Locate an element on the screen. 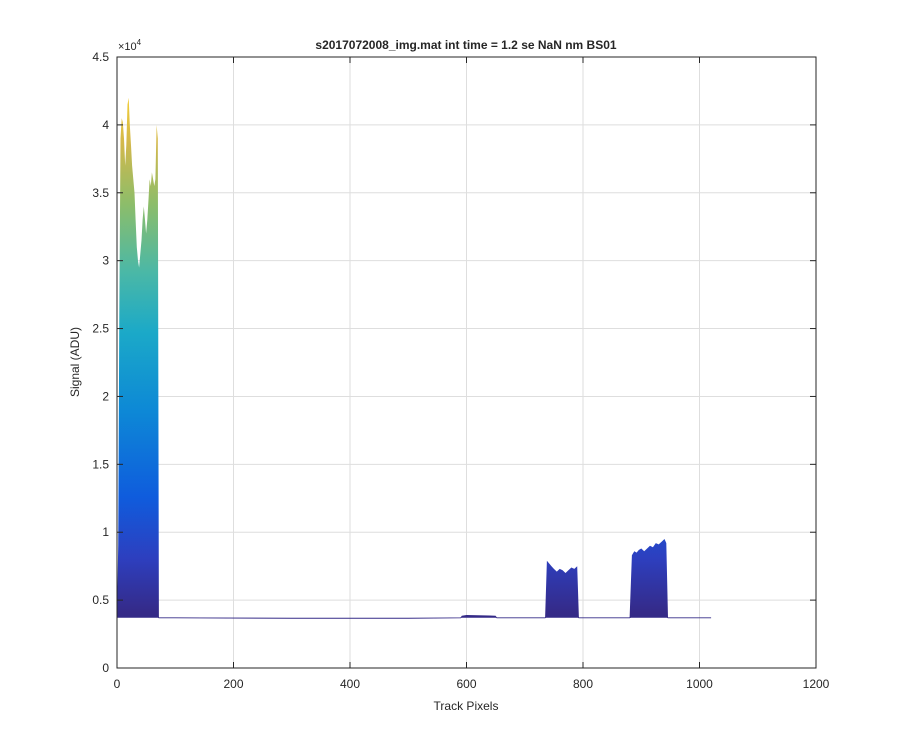 This screenshot has height=750, width=900. baseline-trace is located at coordinates (414, 617).